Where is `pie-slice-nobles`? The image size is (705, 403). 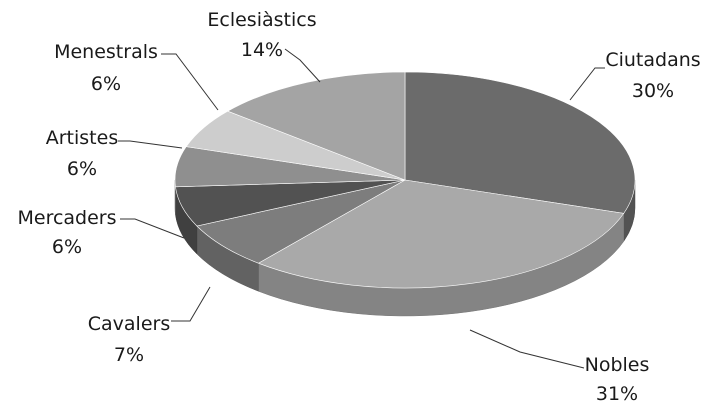
pie-slice-nobles is located at coordinates (441, 234).